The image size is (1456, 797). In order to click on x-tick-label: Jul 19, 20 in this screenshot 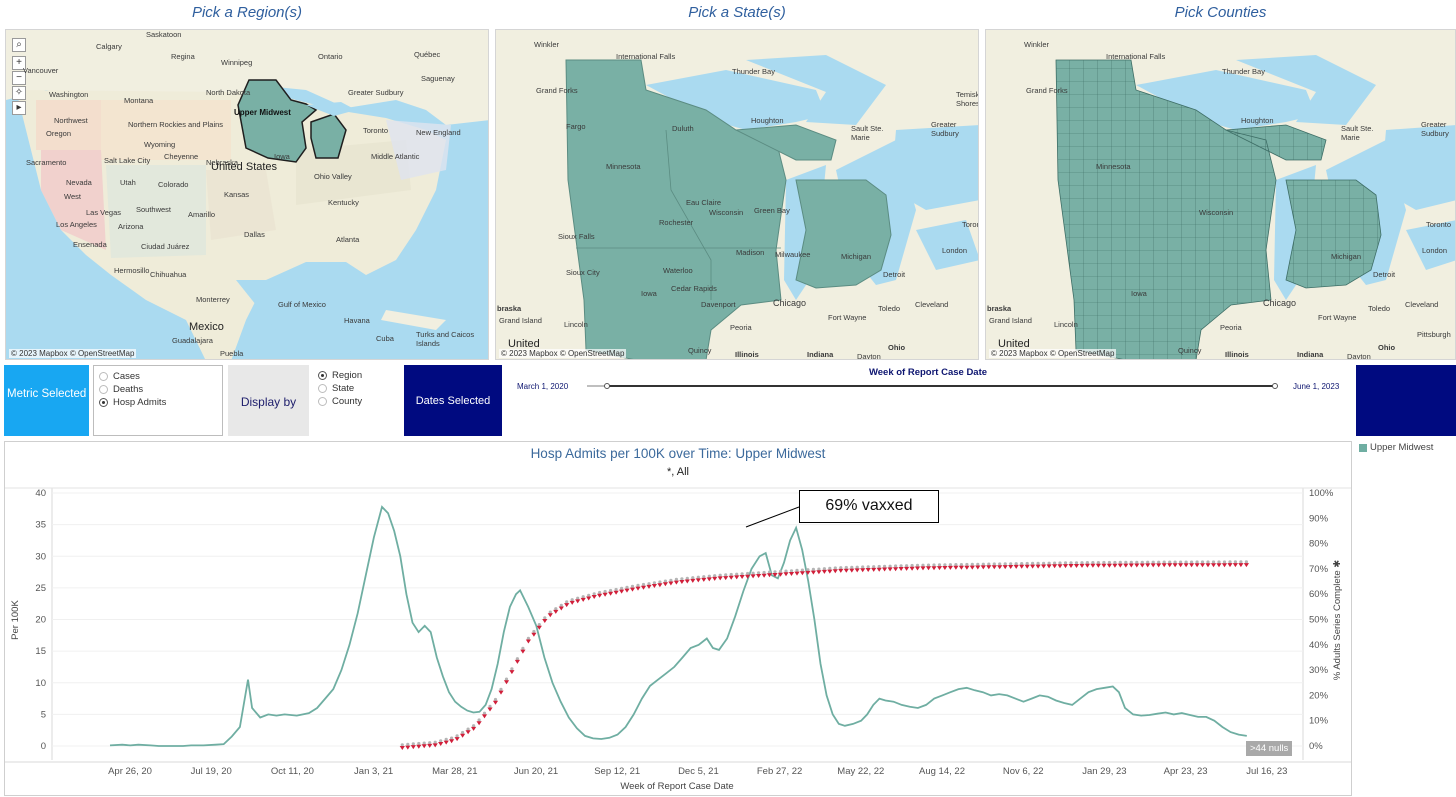, I will do `click(211, 771)`.